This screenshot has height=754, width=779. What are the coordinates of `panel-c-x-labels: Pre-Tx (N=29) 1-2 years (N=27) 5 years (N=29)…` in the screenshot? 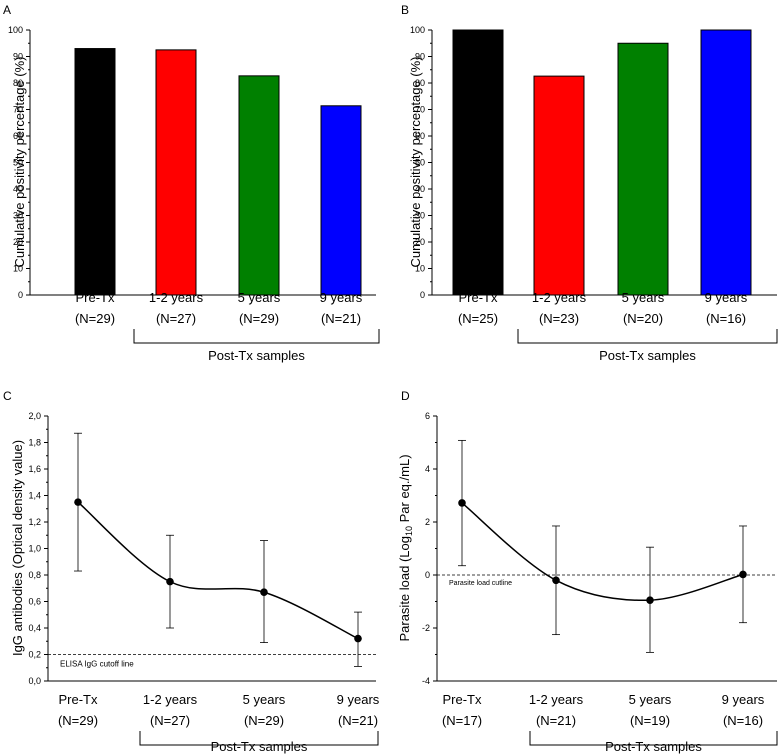 It's located at (219, 710).